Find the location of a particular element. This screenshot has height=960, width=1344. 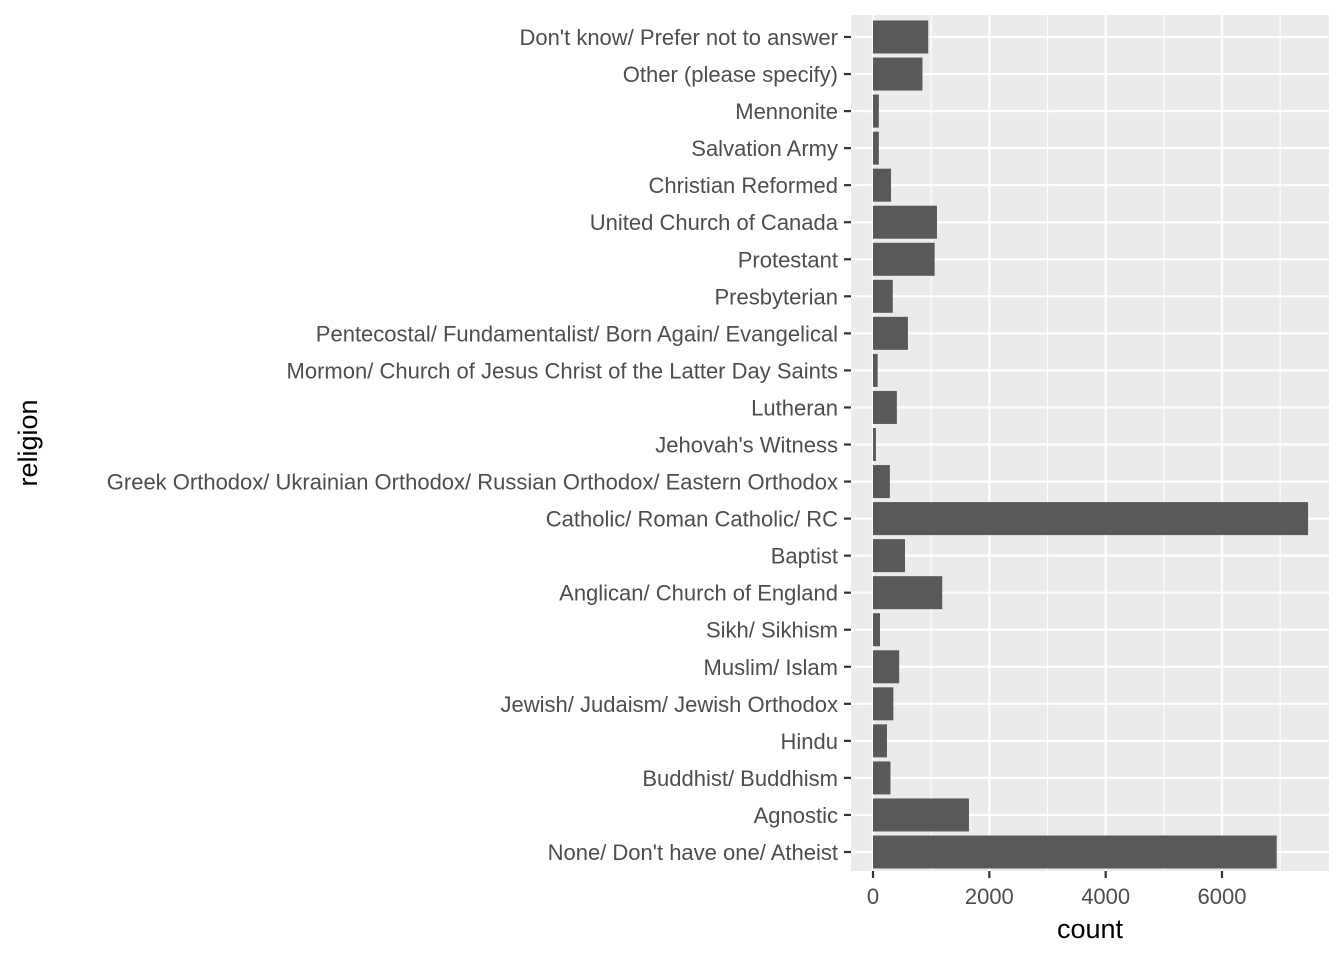

y-tick-label: Presbyterian is located at coordinates (776, 296).